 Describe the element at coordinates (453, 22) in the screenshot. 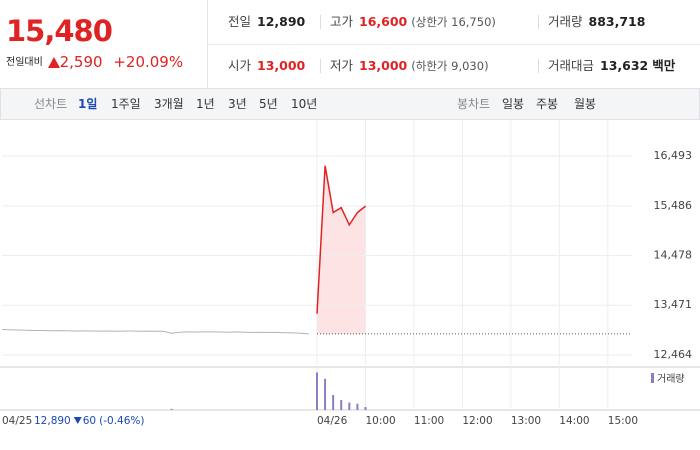

I see `stat-note: (상한가 16,750)` at that location.